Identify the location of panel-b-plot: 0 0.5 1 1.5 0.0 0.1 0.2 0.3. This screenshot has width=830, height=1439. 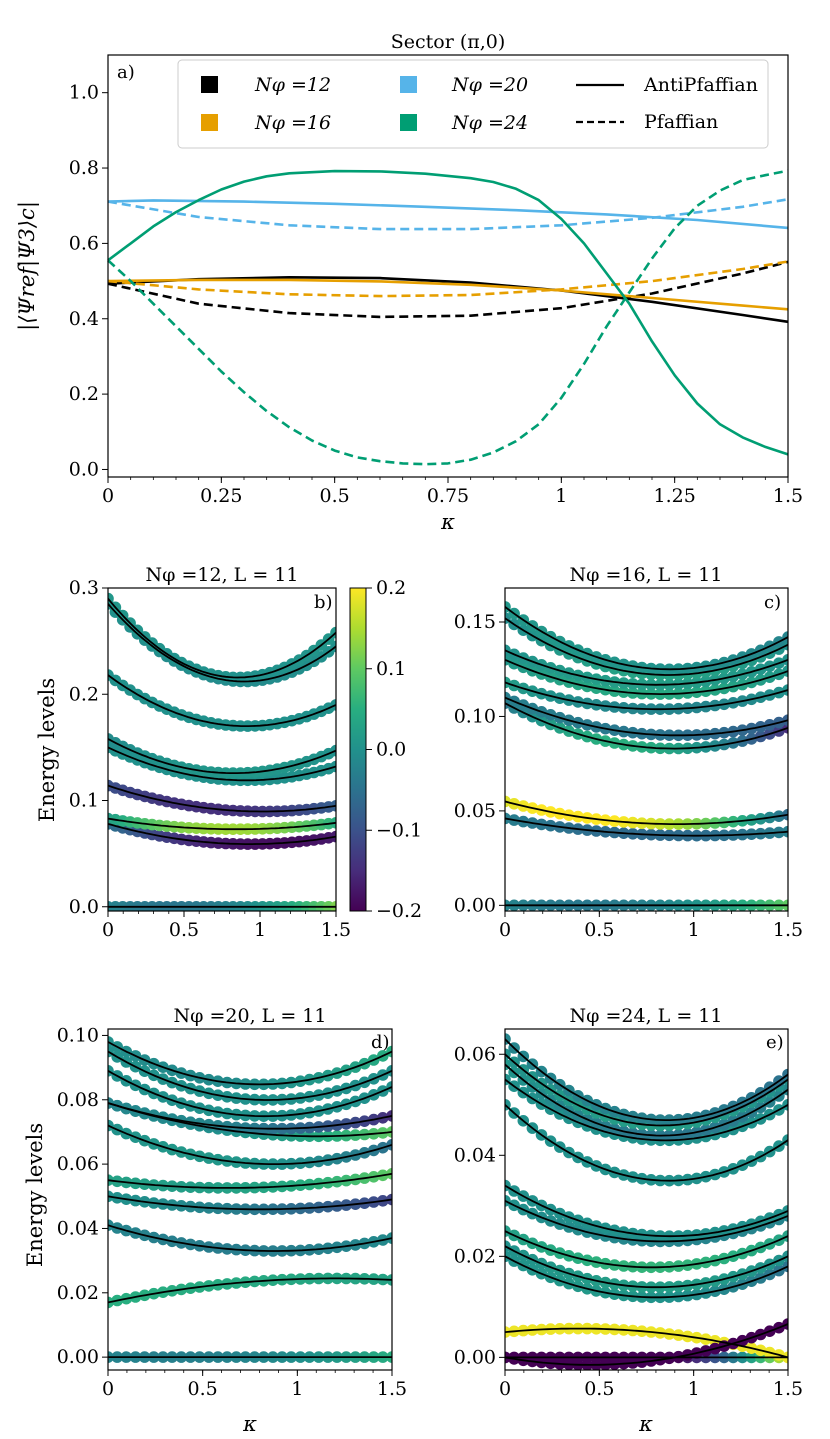
(210, 759).